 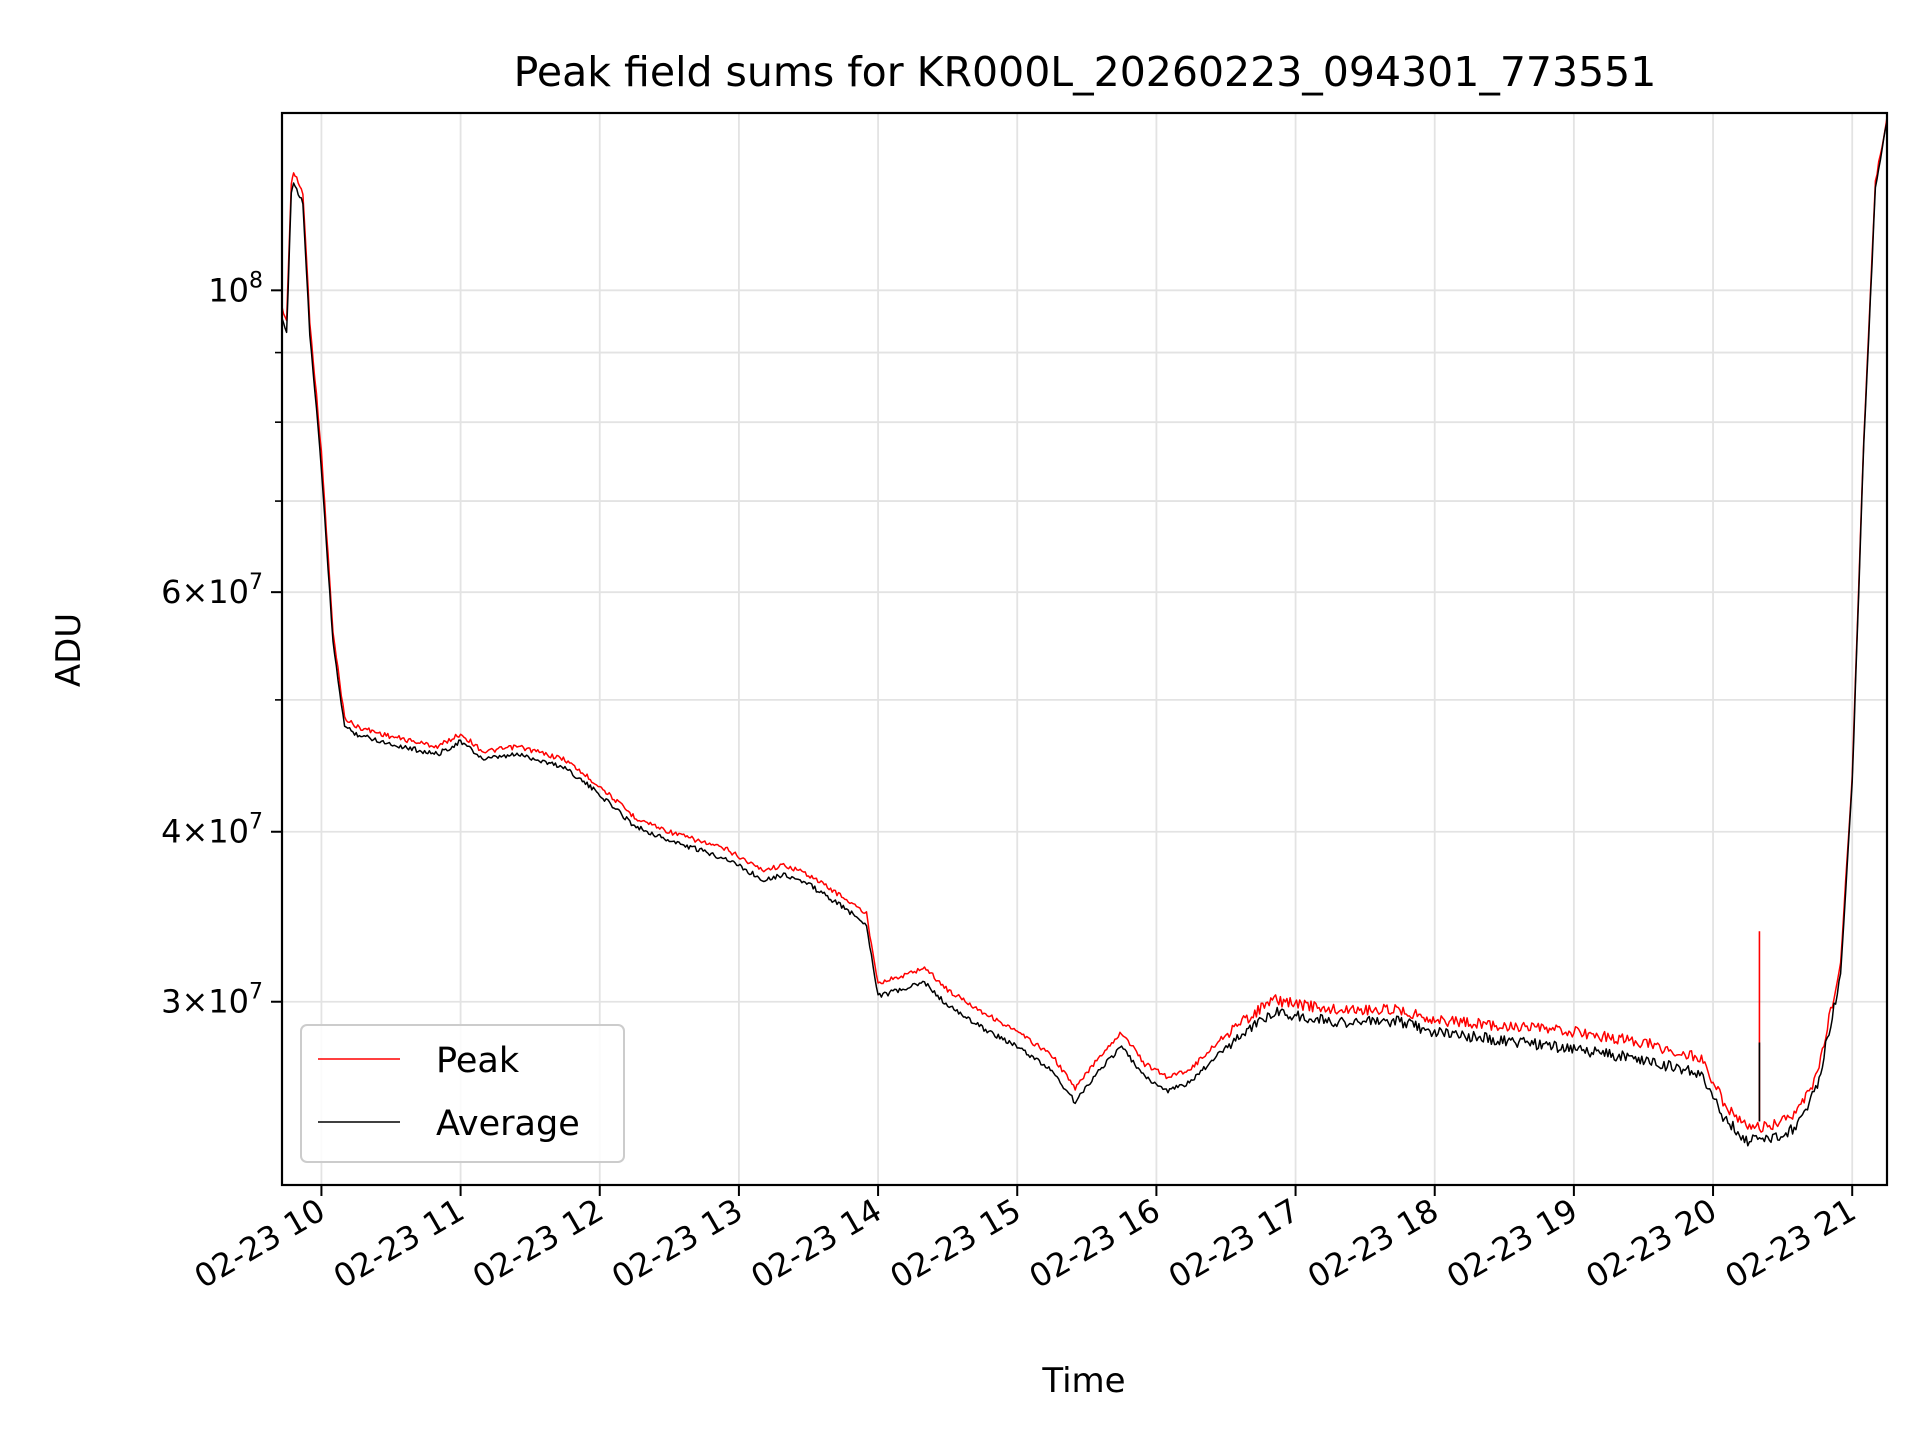 What do you see at coordinates (212, 1000) in the screenshot?
I see `y-tick-label: 3×107` at bounding box center [212, 1000].